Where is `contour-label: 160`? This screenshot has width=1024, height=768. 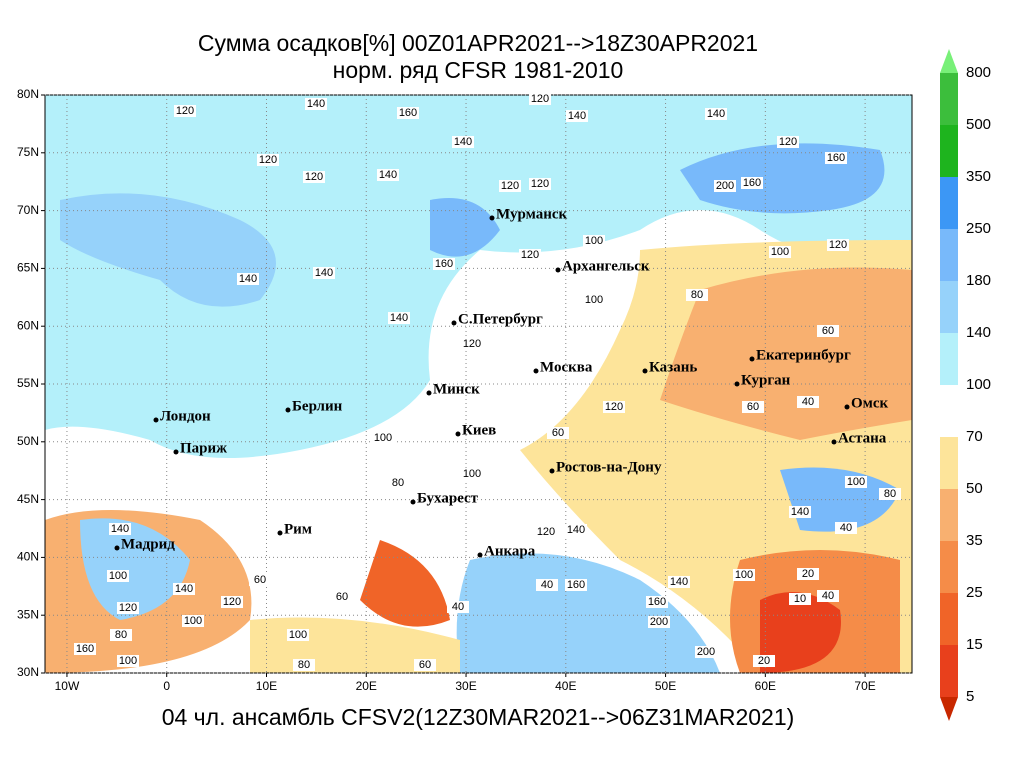
contour-label: 160 is located at coordinates (576, 585).